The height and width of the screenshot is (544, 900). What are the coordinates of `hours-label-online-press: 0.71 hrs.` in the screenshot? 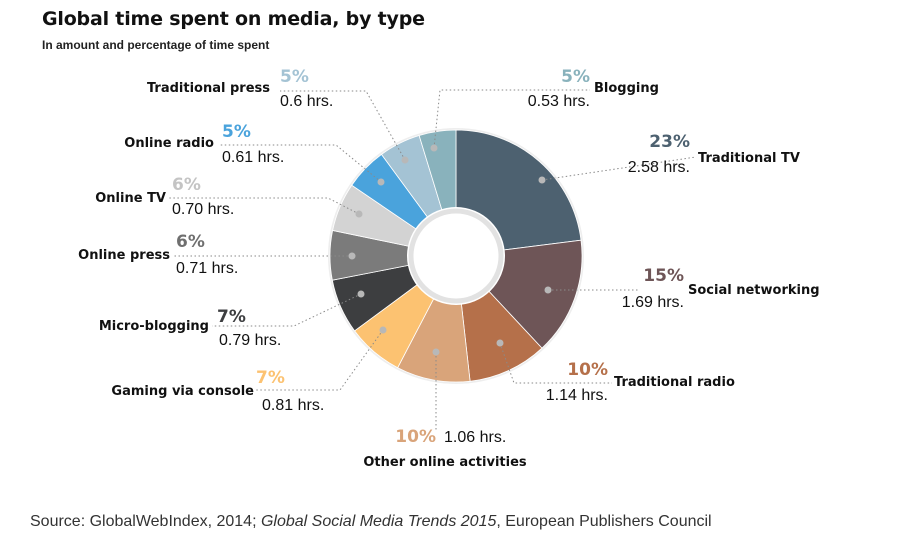 It's located at (207, 268).